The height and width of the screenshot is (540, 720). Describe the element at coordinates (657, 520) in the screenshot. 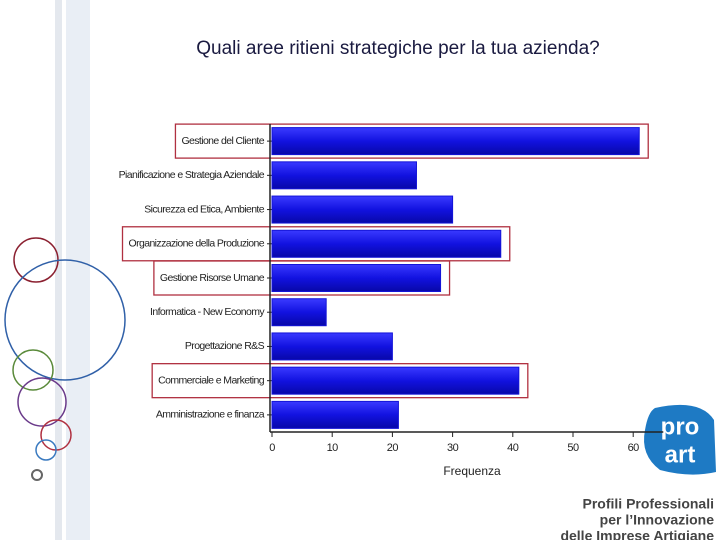

I see `logo-caption: per l’Innovazione` at that location.